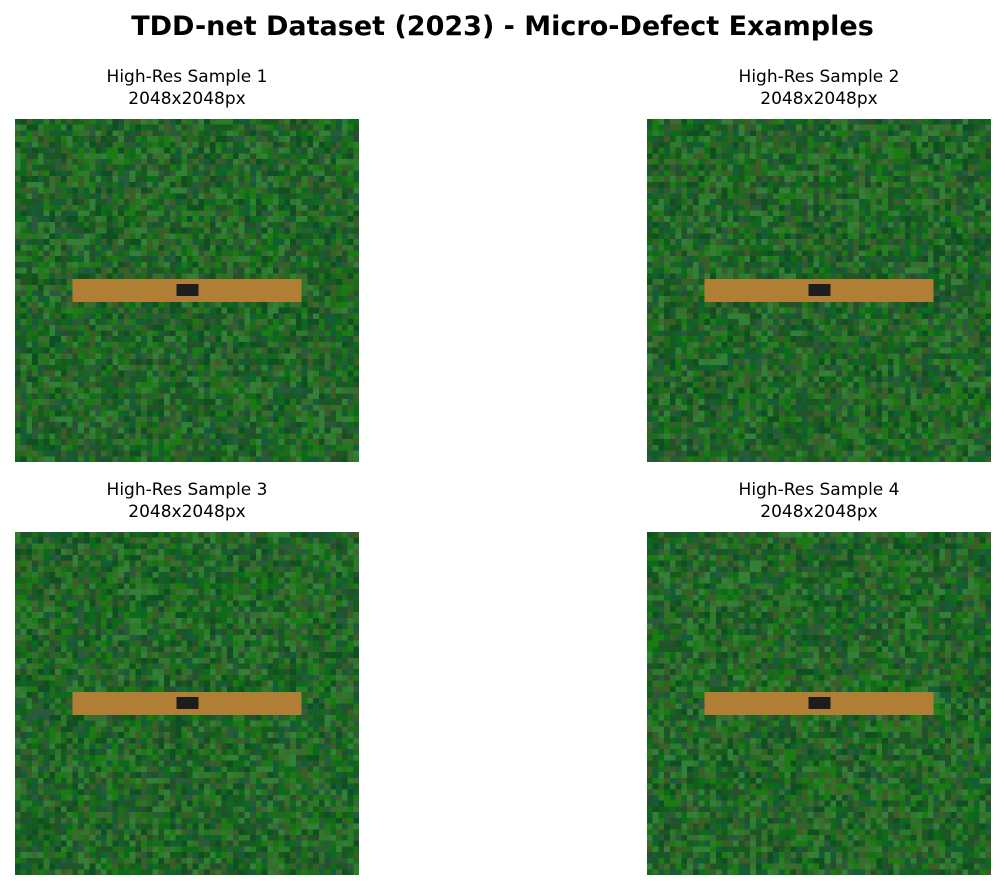 This screenshot has height=889, width=1005. I want to click on sample-name: High-Res Sample 2, so click(819, 77).